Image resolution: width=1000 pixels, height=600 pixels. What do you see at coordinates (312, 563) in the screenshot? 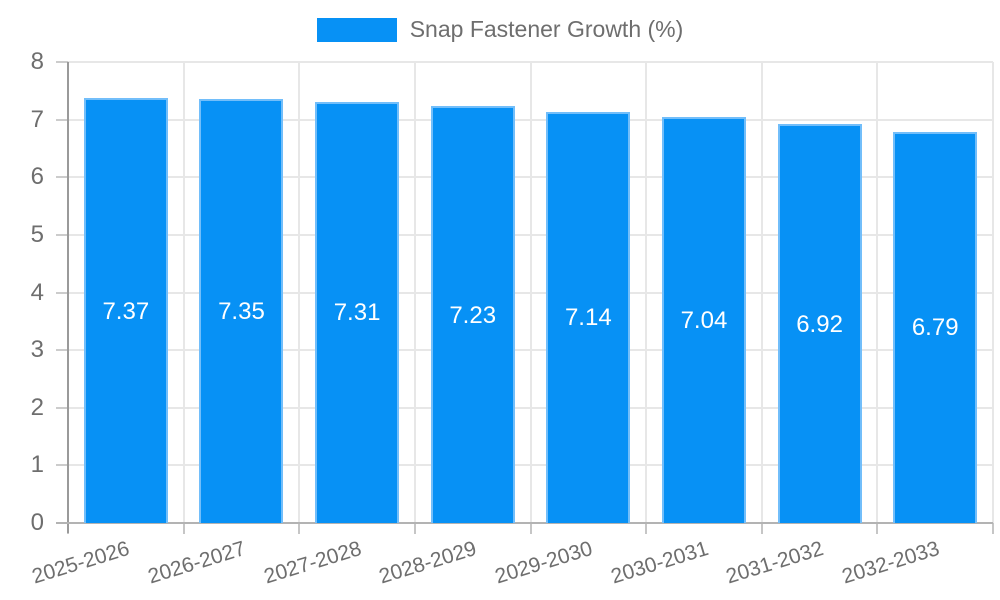
I see `x-axis-tick-label: 2027-2028` at bounding box center [312, 563].